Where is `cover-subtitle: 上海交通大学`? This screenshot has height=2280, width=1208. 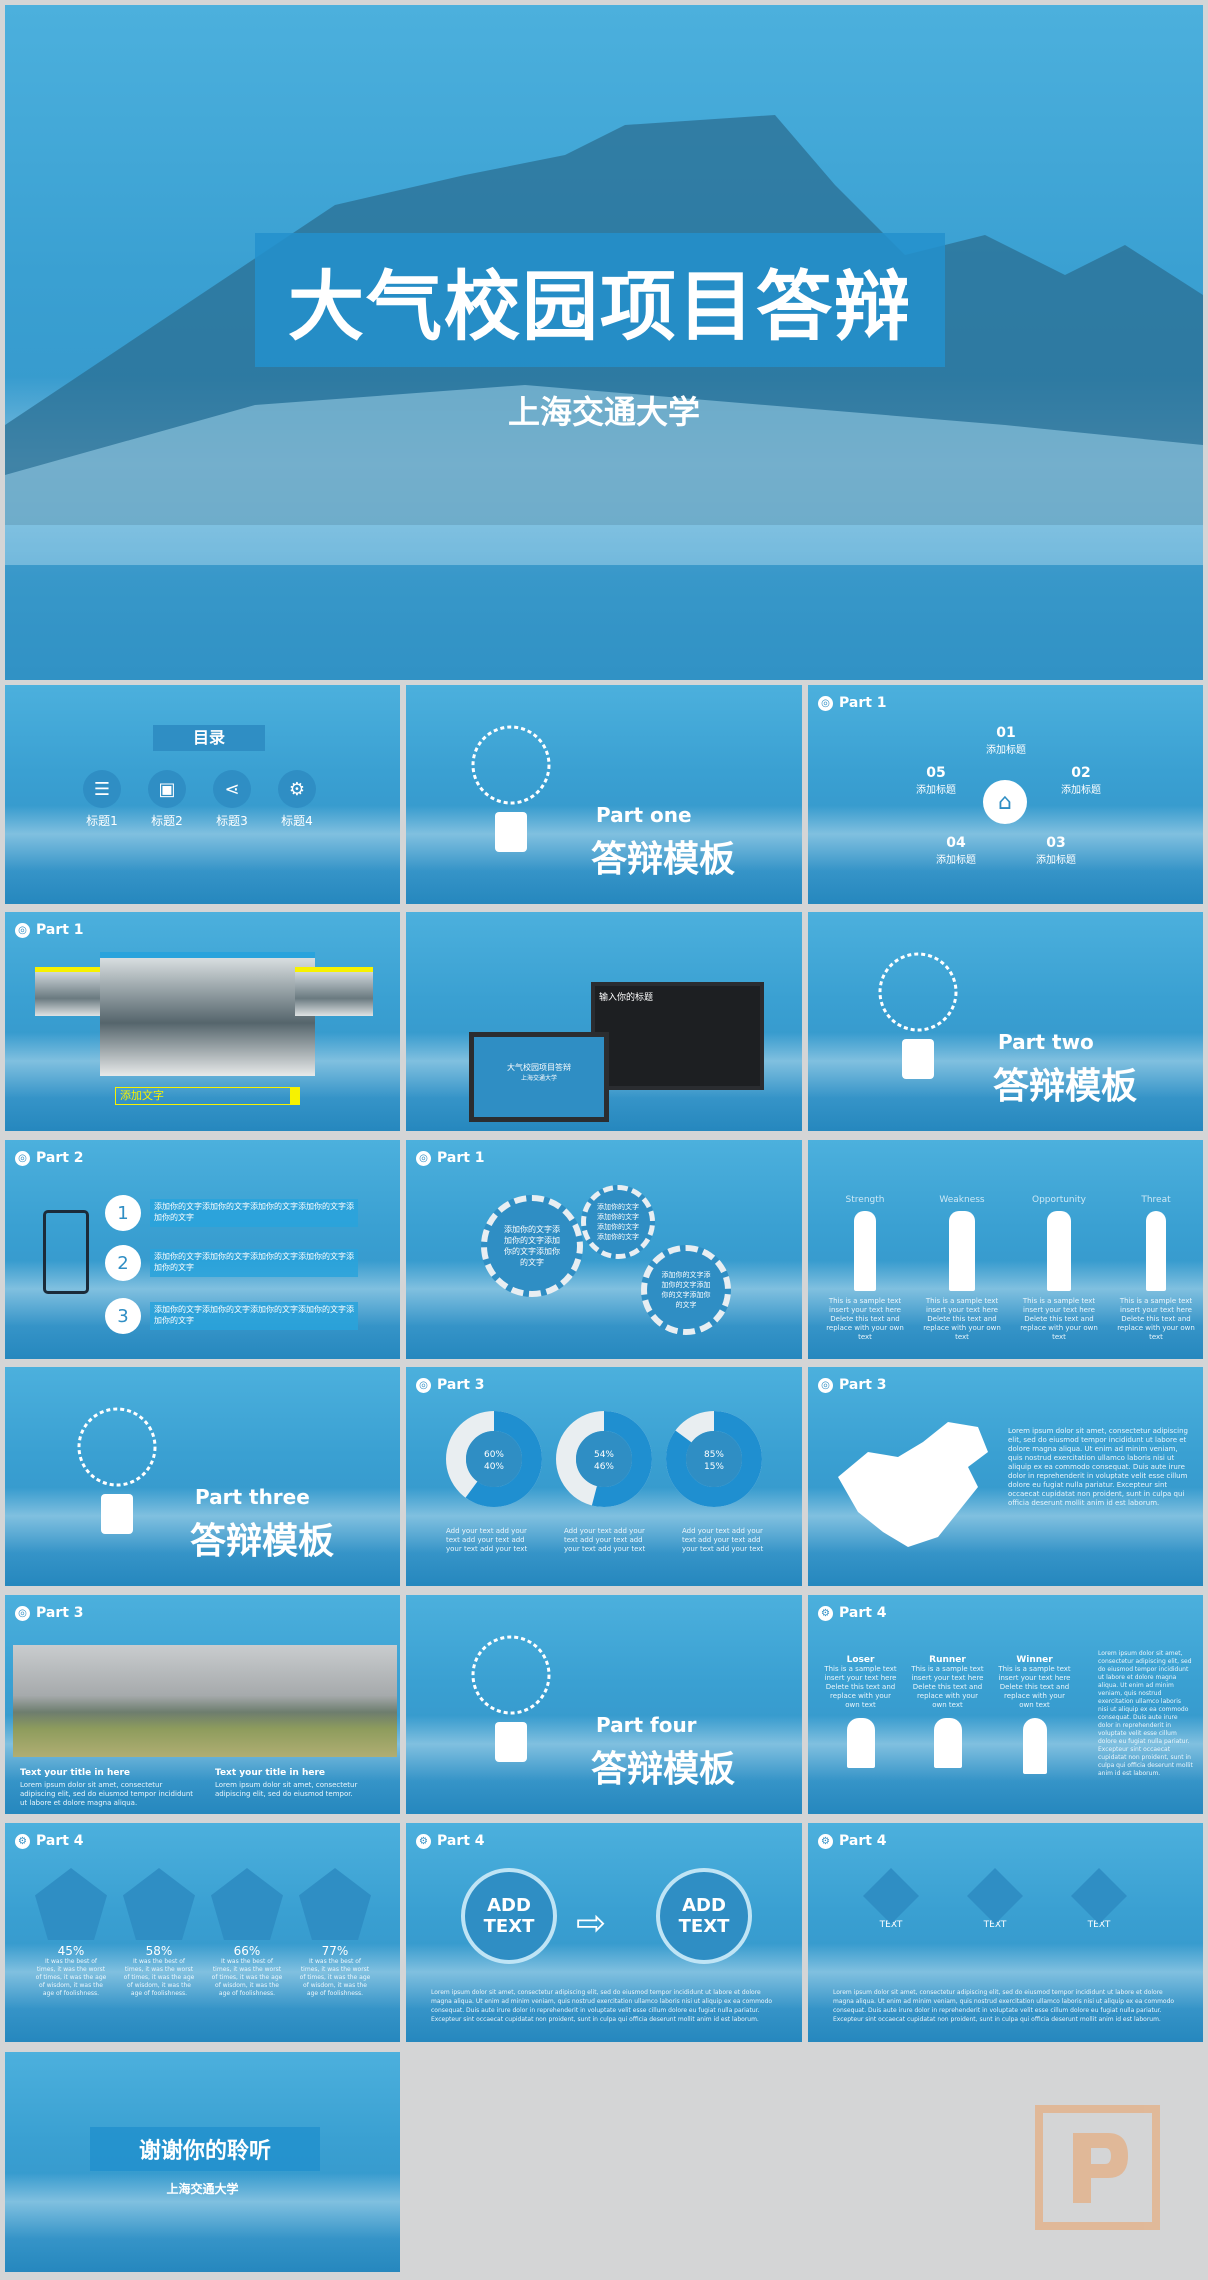 cover-subtitle: 上海交通大学 is located at coordinates (603, 412).